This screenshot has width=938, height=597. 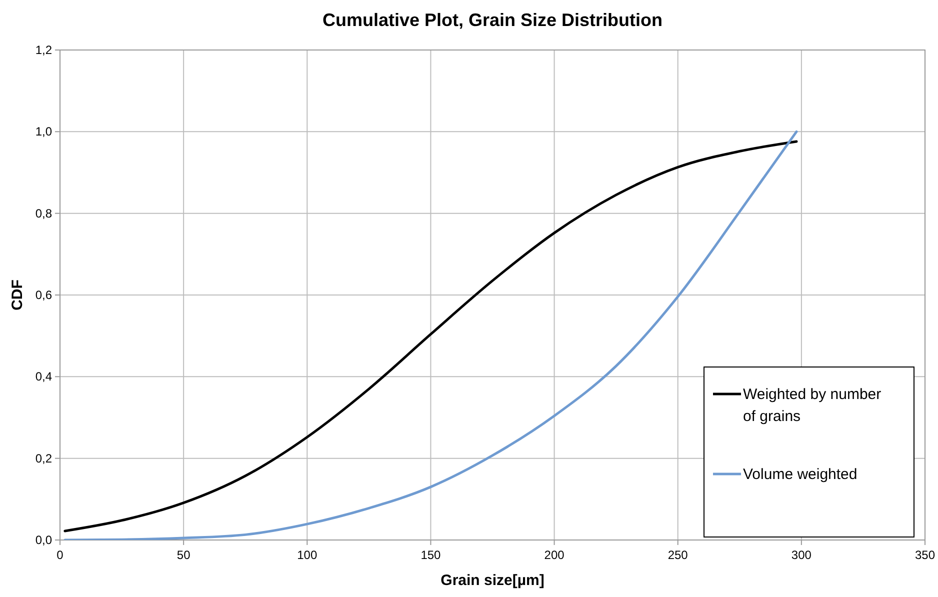 What do you see at coordinates (492, 20) in the screenshot?
I see `chart-title: Cumulative Plot, Grain Size Distribution` at bounding box center [492, 20].